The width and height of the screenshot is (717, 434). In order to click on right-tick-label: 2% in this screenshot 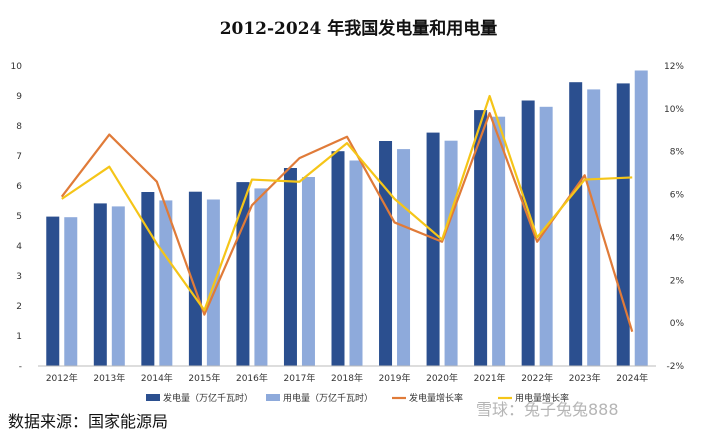, I will do `click(677, 281)`.